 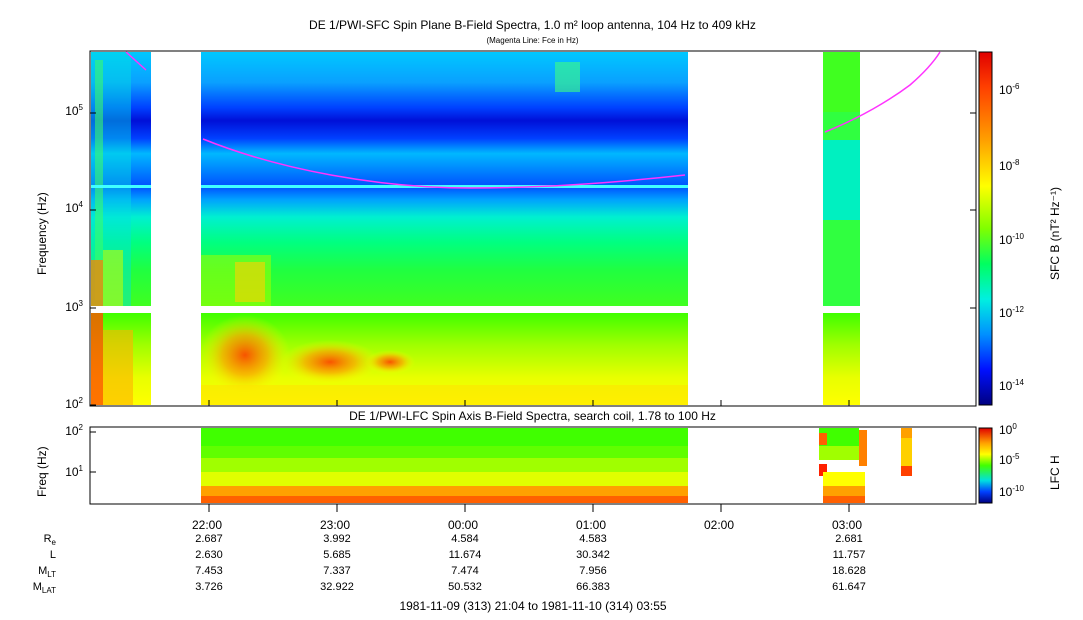 What do you see at coordinates (591, 525) in the screenshot?
I see `time-tick-0100: 01:00` at bounding box center [591, 525].